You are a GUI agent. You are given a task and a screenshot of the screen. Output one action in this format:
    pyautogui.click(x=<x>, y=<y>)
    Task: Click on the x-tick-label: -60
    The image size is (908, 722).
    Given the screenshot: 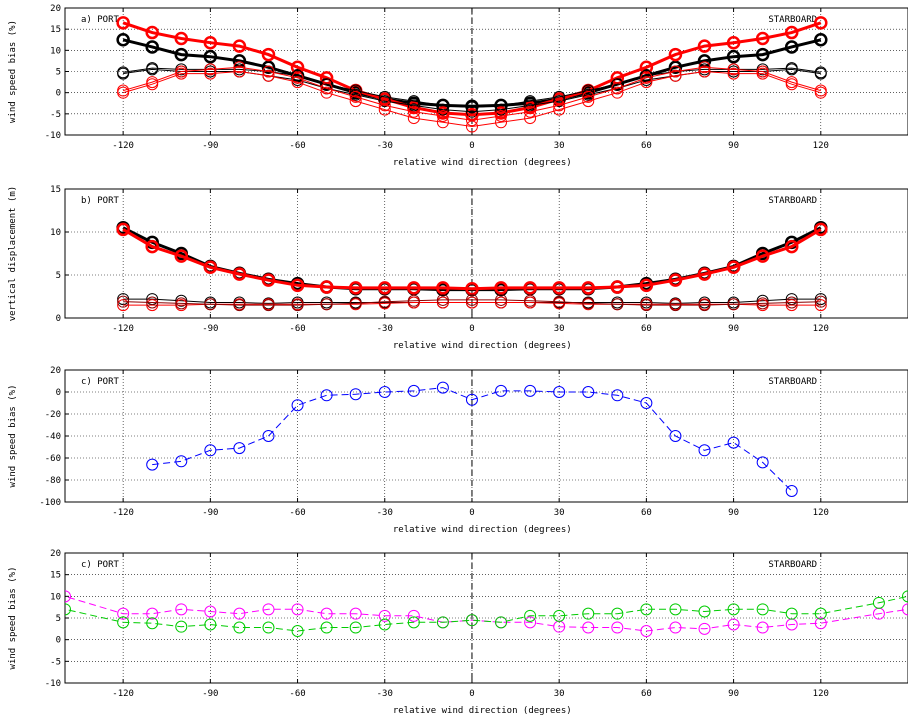 What is the action you would take?
    pyautogui.click(x=297, y=694)
    